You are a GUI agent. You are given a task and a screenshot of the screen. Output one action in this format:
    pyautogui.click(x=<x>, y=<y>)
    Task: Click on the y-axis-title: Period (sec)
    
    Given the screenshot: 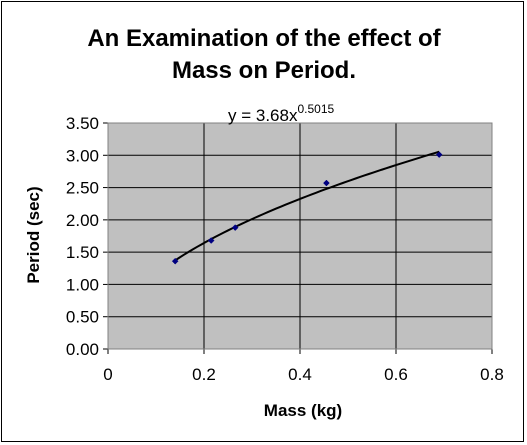 What is the action you would take?
    pyautogui.click(x=33, y=234)
    